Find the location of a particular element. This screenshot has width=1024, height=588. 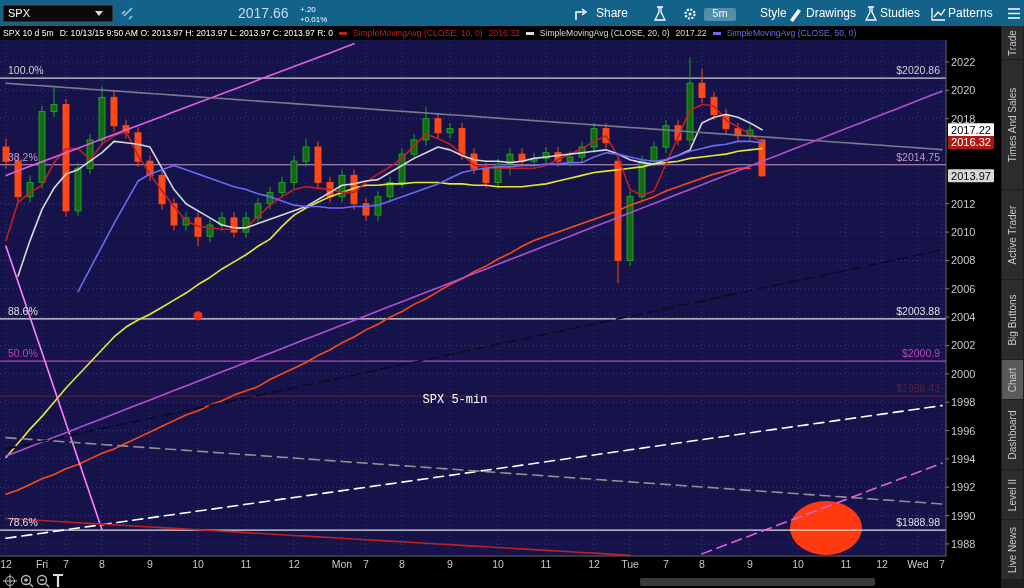

ref-line-label: $1988.98 is located at coordinates (918, 522).